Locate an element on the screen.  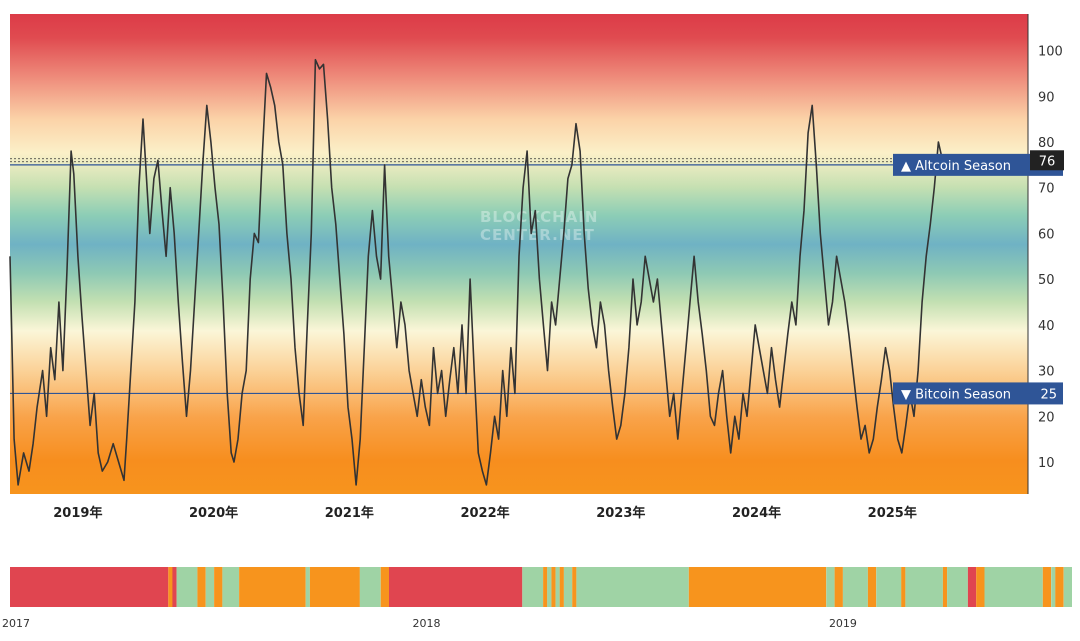
x-axis-ticks: 2019年 2020年 2021年 2022年 2023年 2024年 2025年 is located at coordinates (485, 513).